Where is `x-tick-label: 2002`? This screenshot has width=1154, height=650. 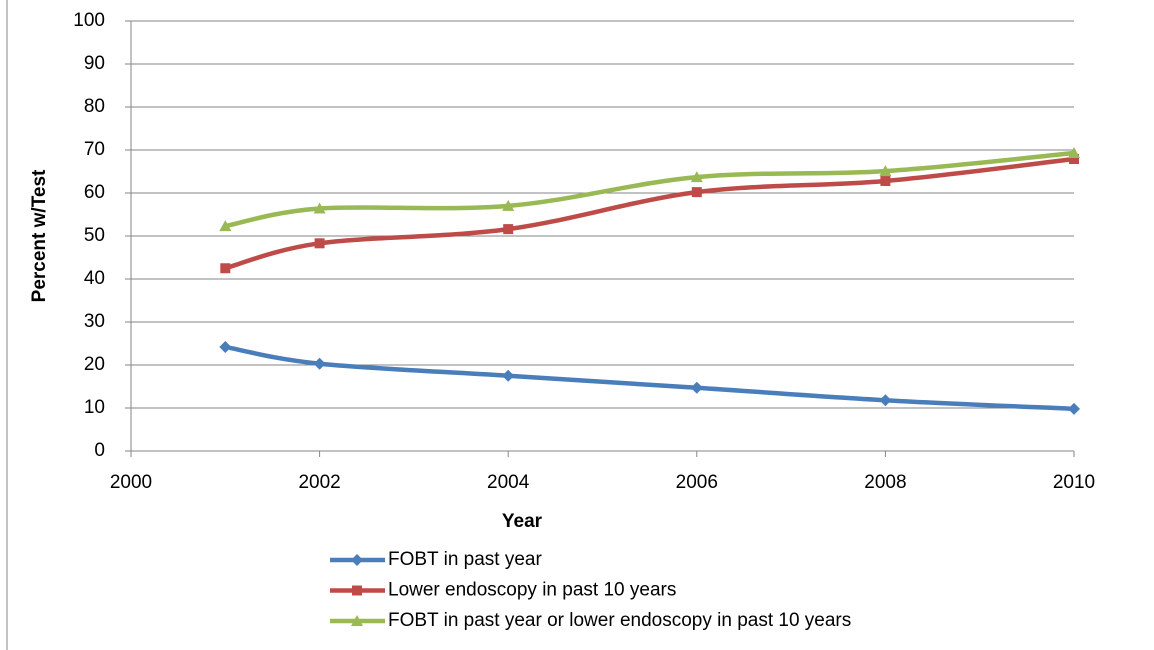
x-tick-label: 2002 is located at coordinates (319, 482).